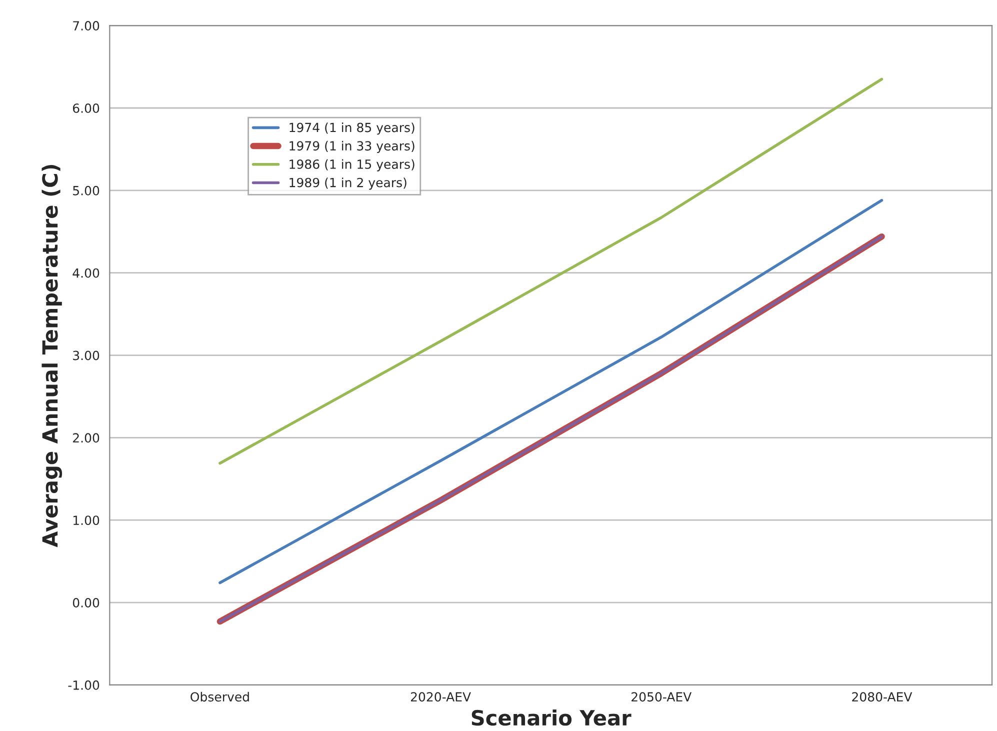 The height and width of the screenshot is (731, 997). Describe the element at coordinates (86, 191) in the screenshot. I see `y-tick-label: 5.00` at that location.